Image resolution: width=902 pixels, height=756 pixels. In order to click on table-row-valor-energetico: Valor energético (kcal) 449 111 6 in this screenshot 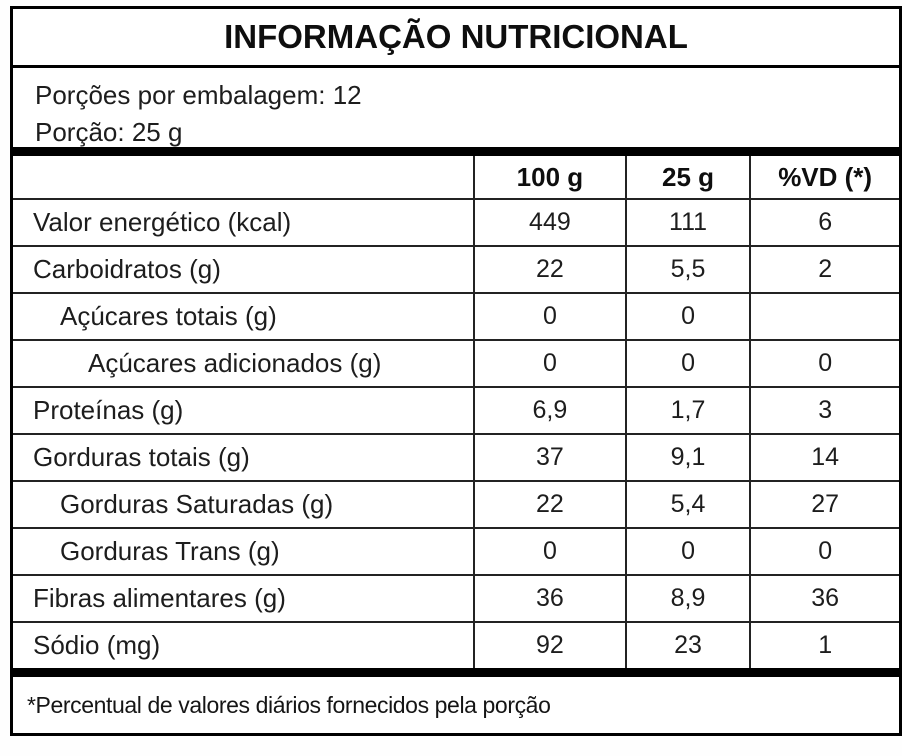, I will do `click(456, 222)`.